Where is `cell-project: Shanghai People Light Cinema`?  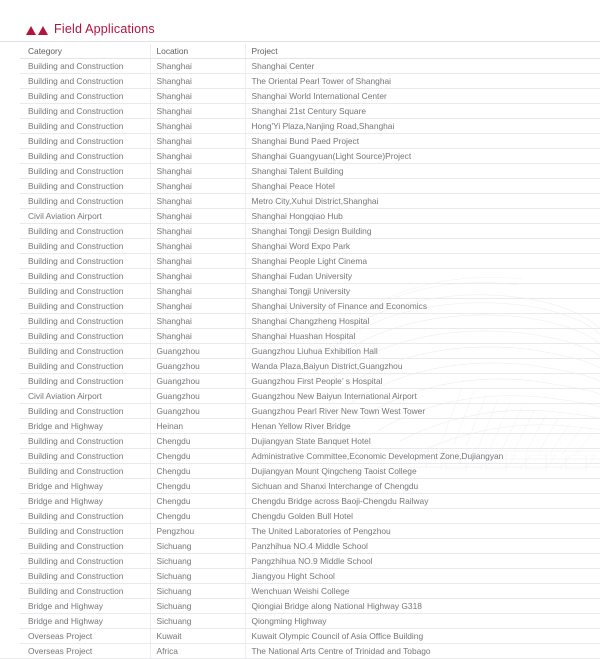
cell-project: Shanghai People Light Cinema is located at coordinates (422, 261).